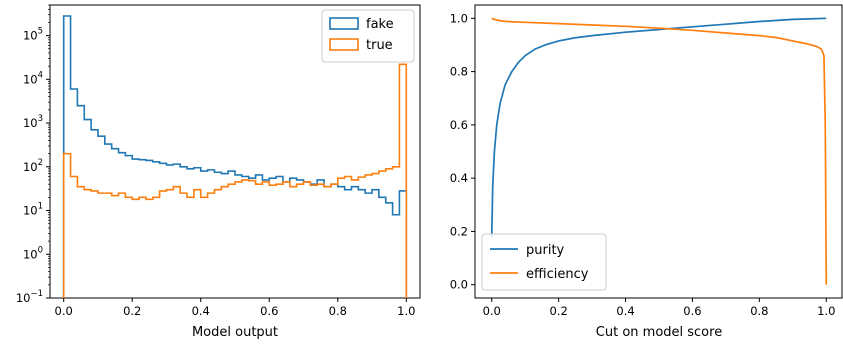 The height and width of the screenshot is (346, 843). Describe the element at coordinates (344, 23) in the screenshot. I see `legend-swatch-fake` at that location.